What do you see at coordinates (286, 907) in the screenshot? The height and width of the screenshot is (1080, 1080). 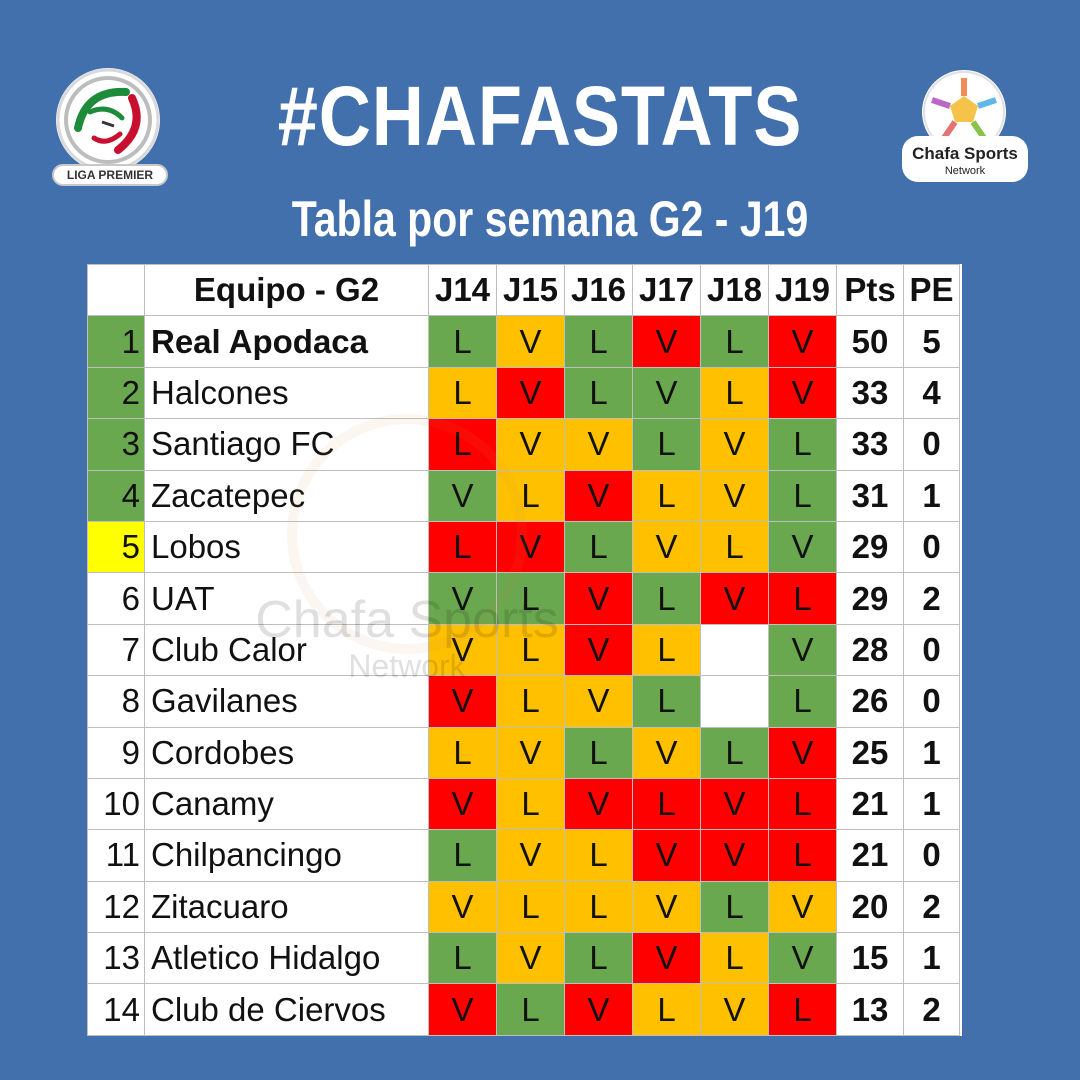 I see `team-name-cell: Zitacuaro` at bounding box center [286, 907].